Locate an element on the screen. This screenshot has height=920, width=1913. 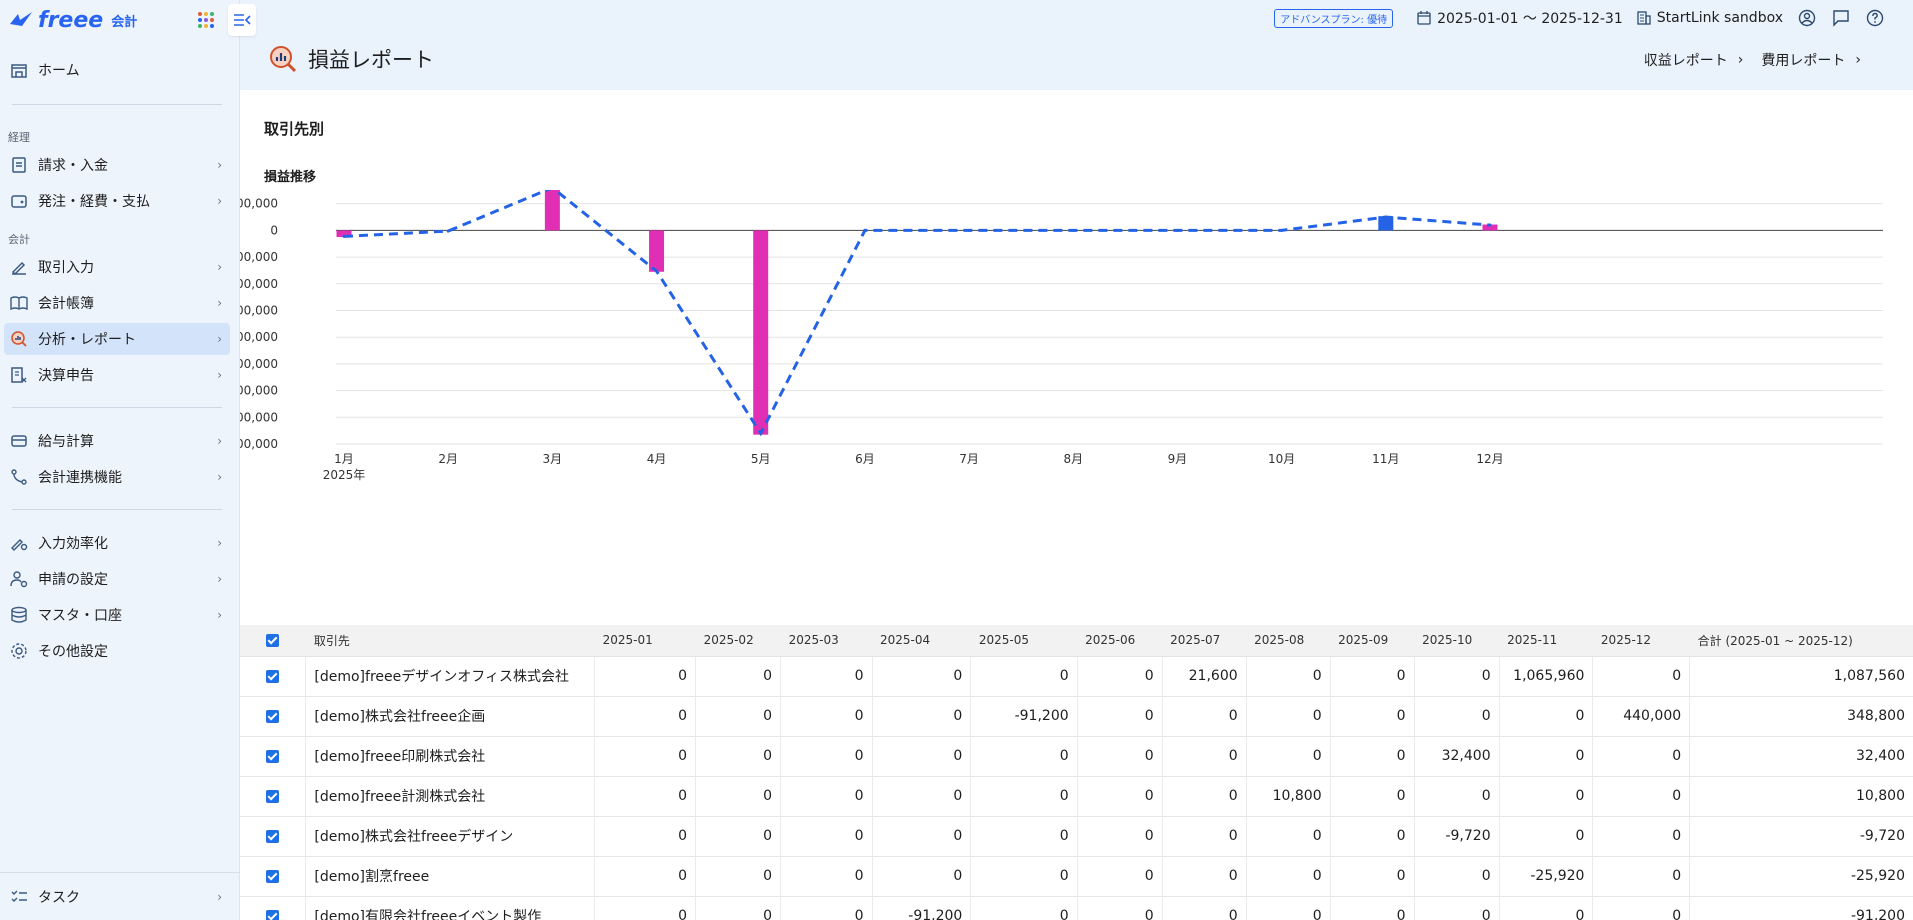
sidebar-item-invoice: 請求・入金 › is located at coordinates (117, 165).